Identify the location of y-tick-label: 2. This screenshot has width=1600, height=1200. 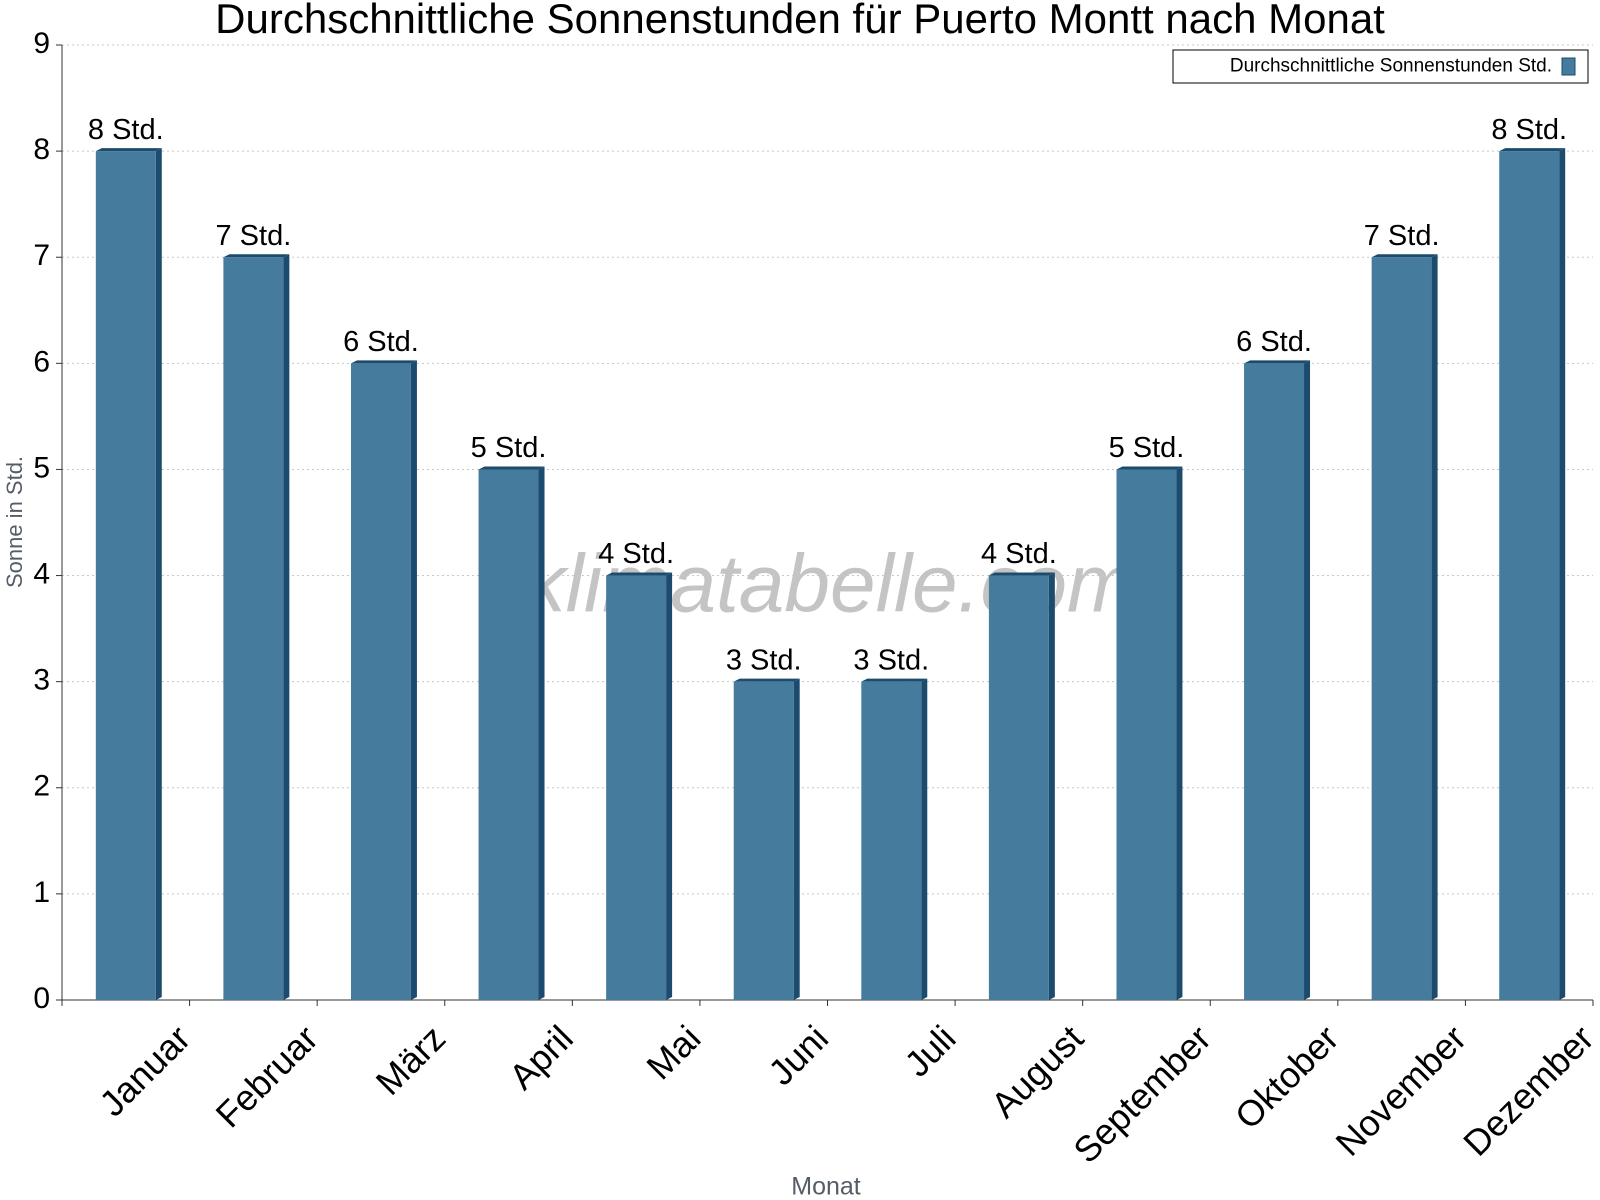
(41, 786).